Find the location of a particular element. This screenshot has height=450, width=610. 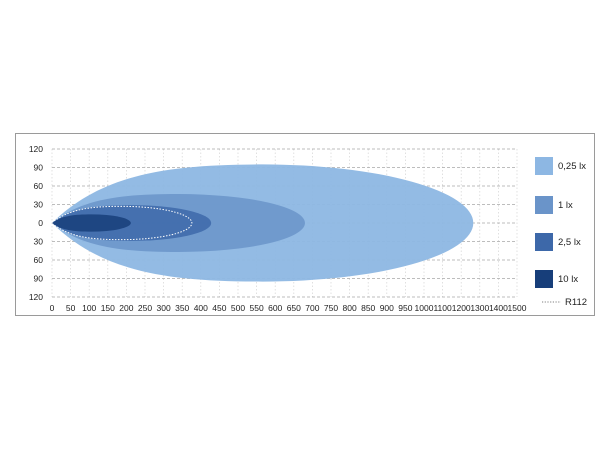

x-tick-label: 150 is located at coordinates (108, 308).